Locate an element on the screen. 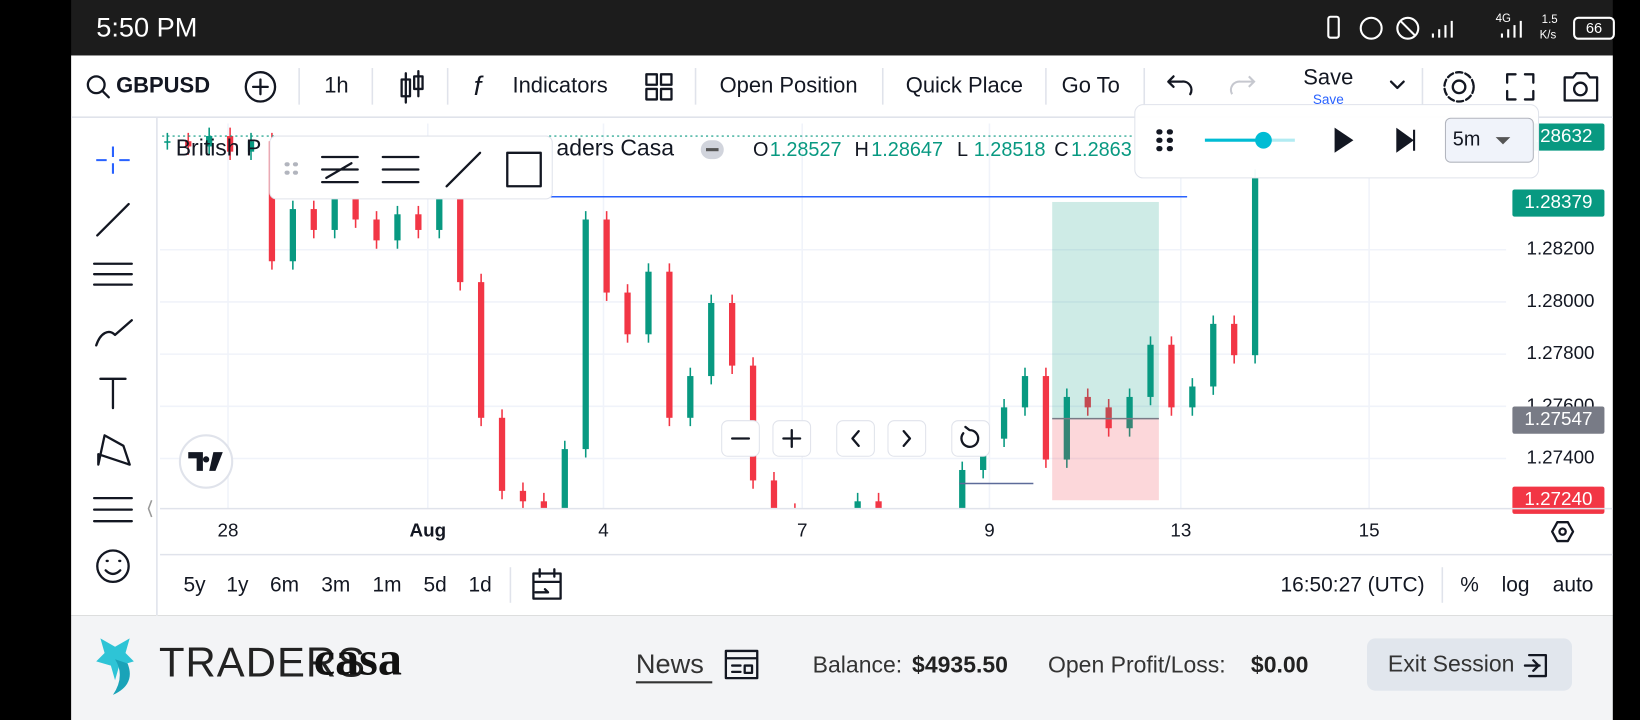 The width and height of the screenshot is (1640, 720). compare-button is located at coordinates (260, 87).